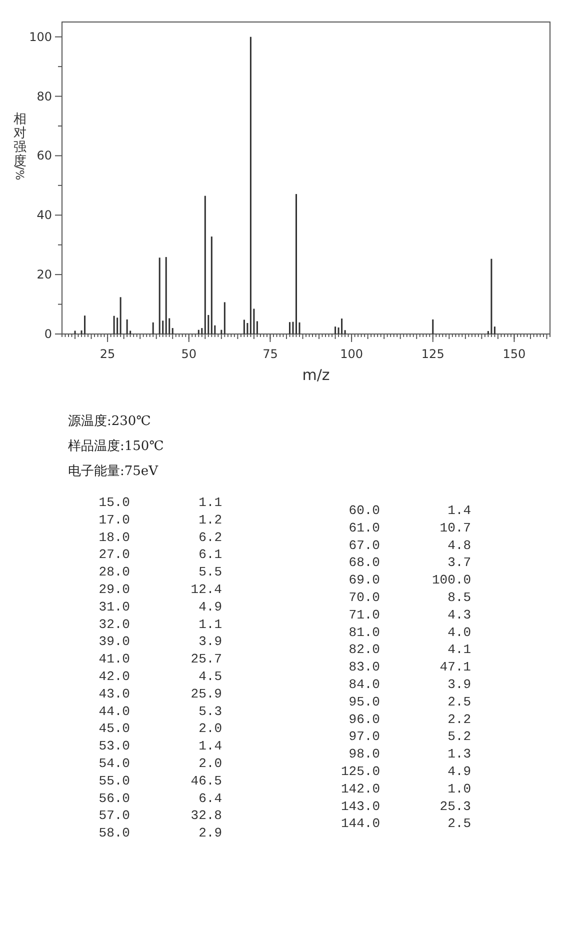 This screenshot has width=570, height=944. What do you see at coordinates (206, 694) in the screenshot?
I see `text: 25.9` at bounding box center [206, 694].